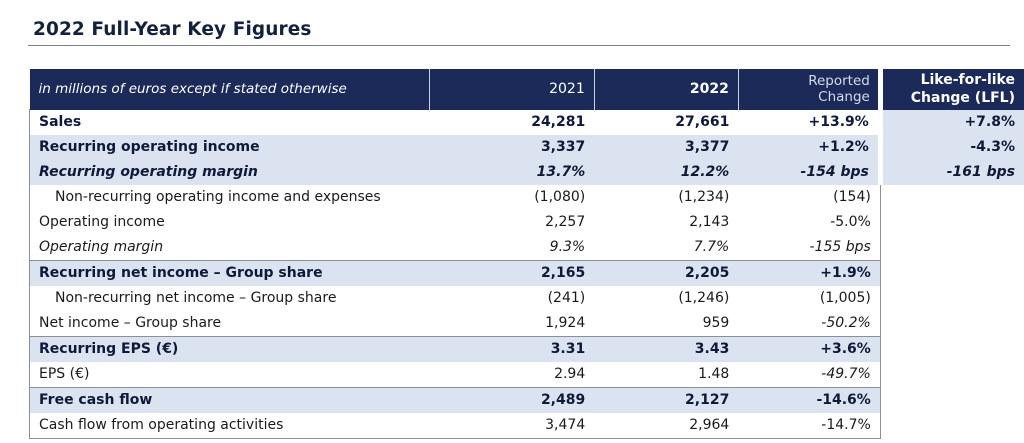 The height and width of the screenshot is (443, 1024). Describe the element at coordinates (526, 248) in the screenshot. I see `table-row: Operating margin 9.3% 7.7% -155 bps` at that location.